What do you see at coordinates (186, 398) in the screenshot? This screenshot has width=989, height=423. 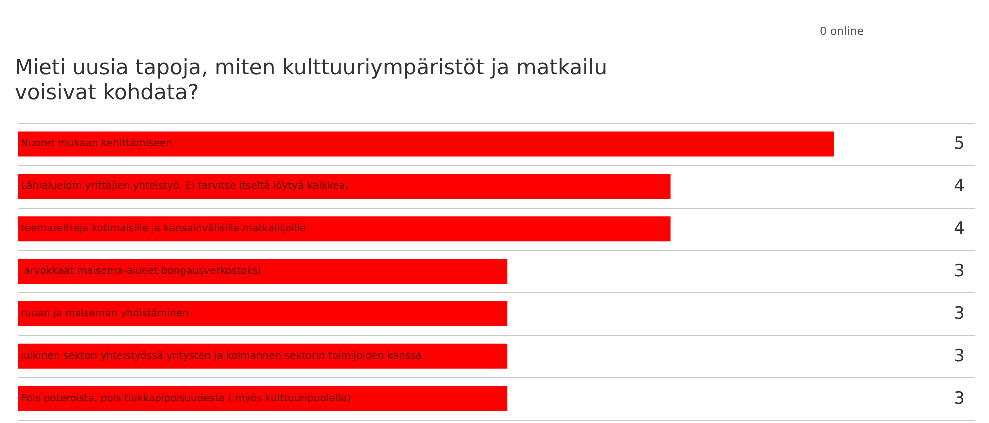 I see `y-tick-label: Pois poteroista, pois tiukkapipoisuudesta ( myös kulttuuripuolella)` at bounding box center [186, 398].